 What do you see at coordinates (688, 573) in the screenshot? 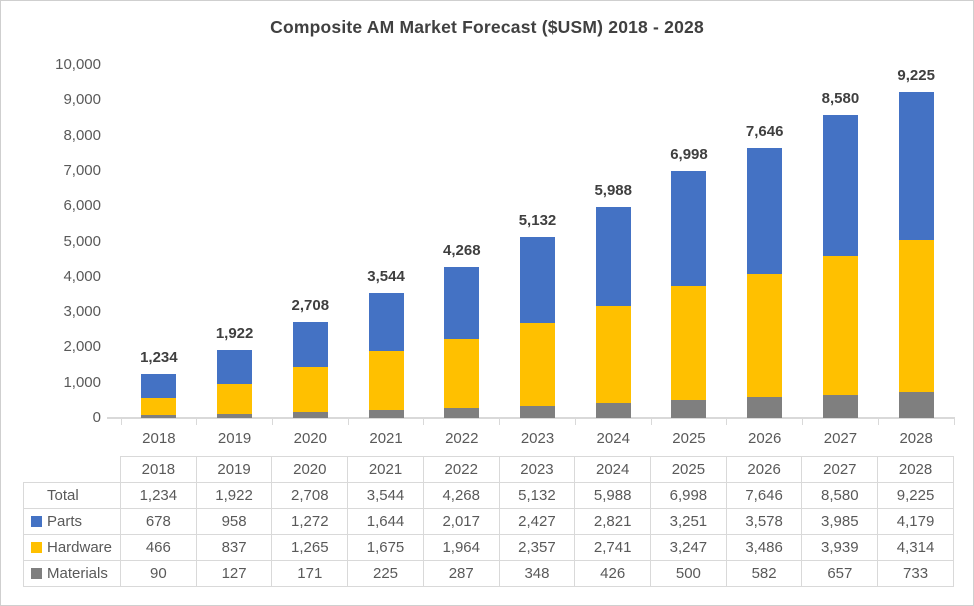
I see `value-cell: 500` at bounding box center [688, 573].